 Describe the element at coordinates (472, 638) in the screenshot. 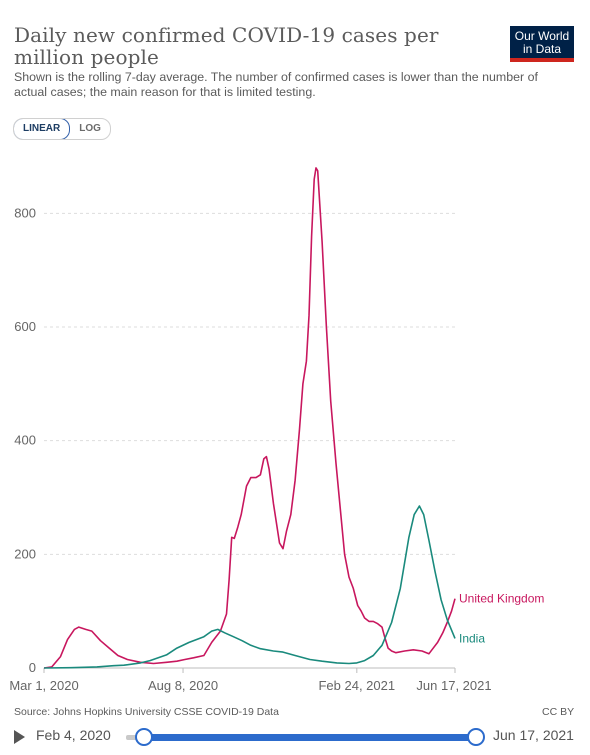

I see `series-label-india: India` at that location.